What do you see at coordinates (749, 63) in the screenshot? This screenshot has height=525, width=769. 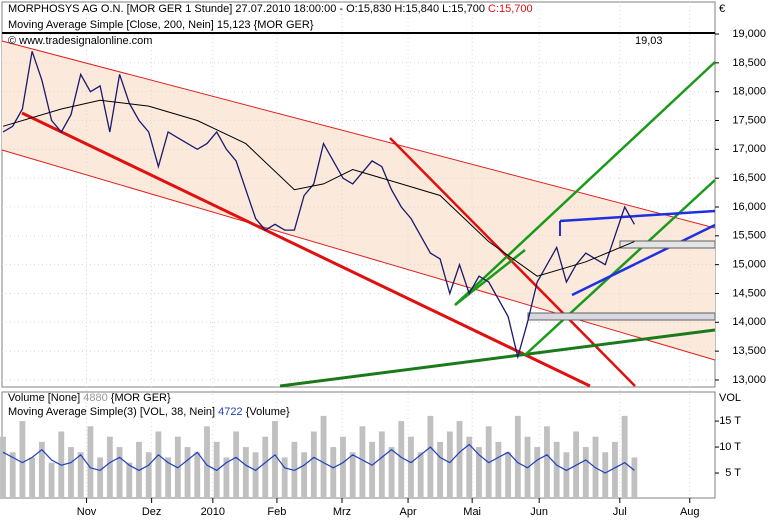 I see `y-tick-label: 18,500` at bounding box center [749, 63].